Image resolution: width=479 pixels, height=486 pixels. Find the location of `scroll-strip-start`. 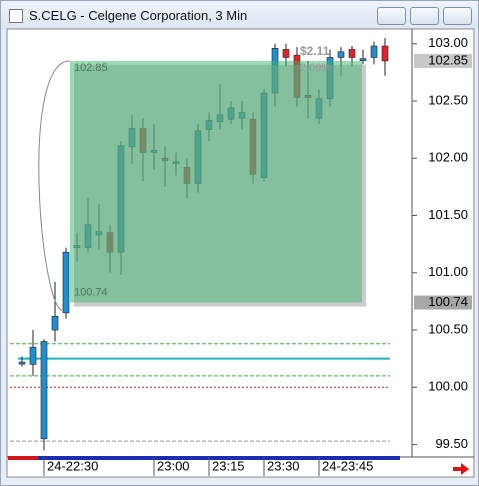

scroll-strip-start is located at coordinates (23, 458).